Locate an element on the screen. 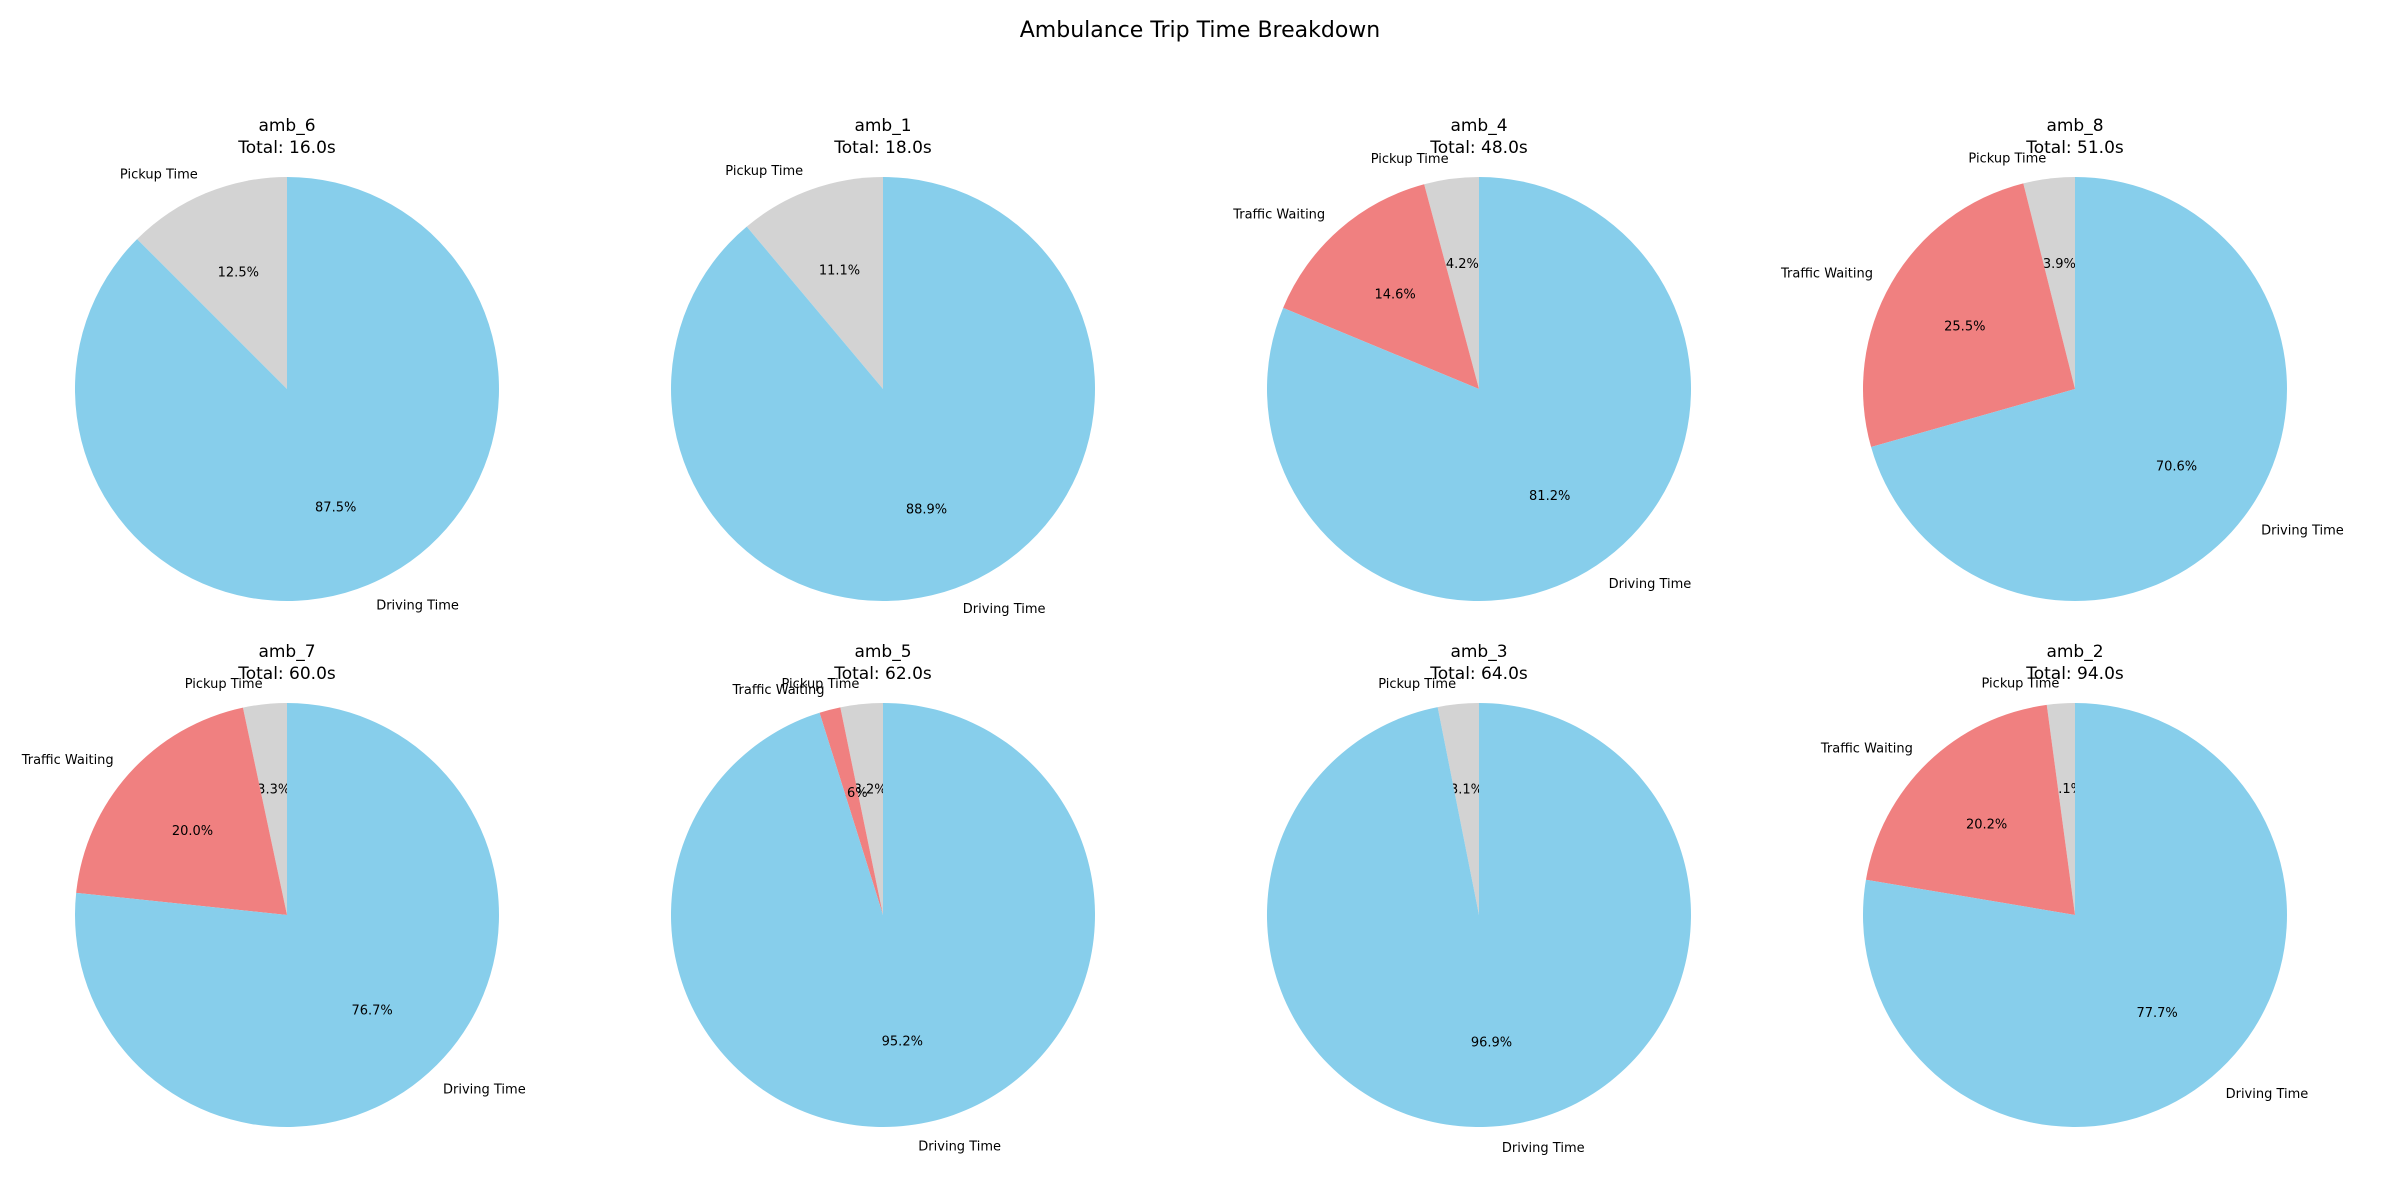  slice-percent-driving-time: 87.5% is located at coordinates (335, 508).